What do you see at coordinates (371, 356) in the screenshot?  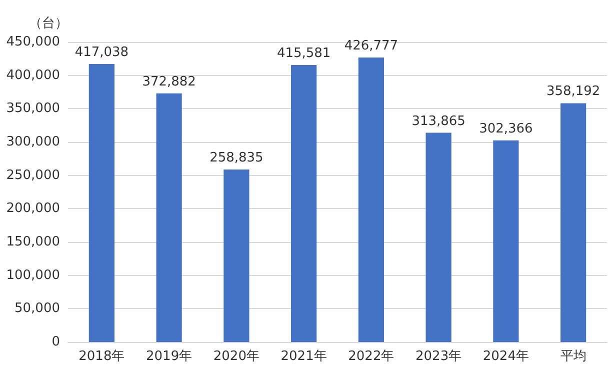 I see `x-tick-label: 2022年` at bounding box center [371, 356].